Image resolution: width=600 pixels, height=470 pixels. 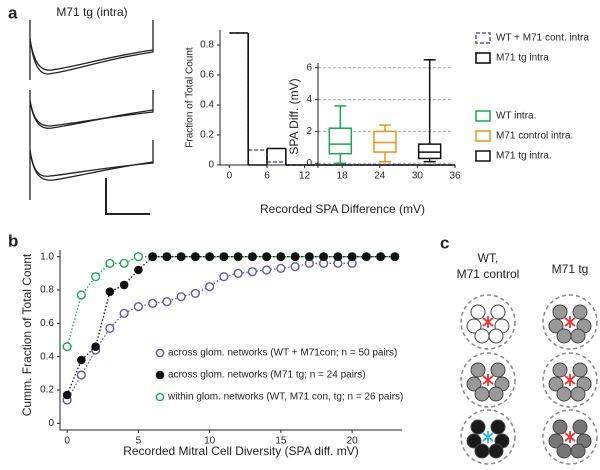 I want to click on x-tick-label: 18, so click(x=343, y=176).